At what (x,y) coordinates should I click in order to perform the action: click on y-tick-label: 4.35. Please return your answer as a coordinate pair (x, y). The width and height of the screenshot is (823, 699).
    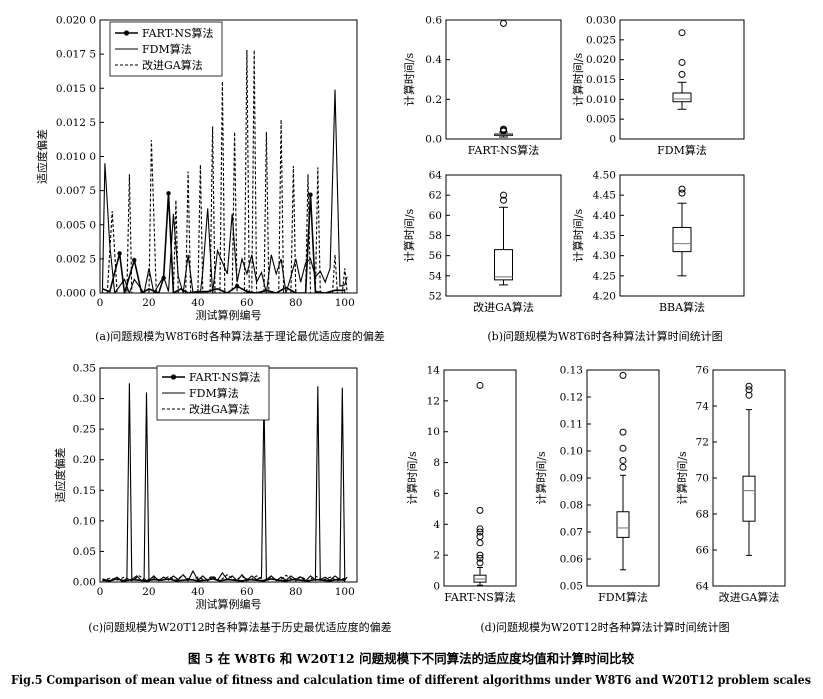
    Looking at the image, I should click on (604, 236).